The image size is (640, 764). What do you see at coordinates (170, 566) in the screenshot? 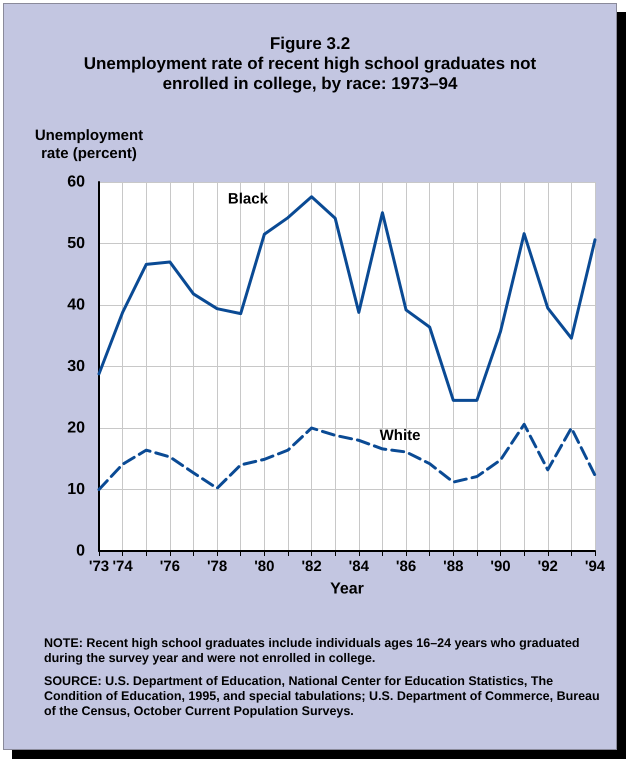
I see `x-tick-label: '76` at bounding box center [170, 566].